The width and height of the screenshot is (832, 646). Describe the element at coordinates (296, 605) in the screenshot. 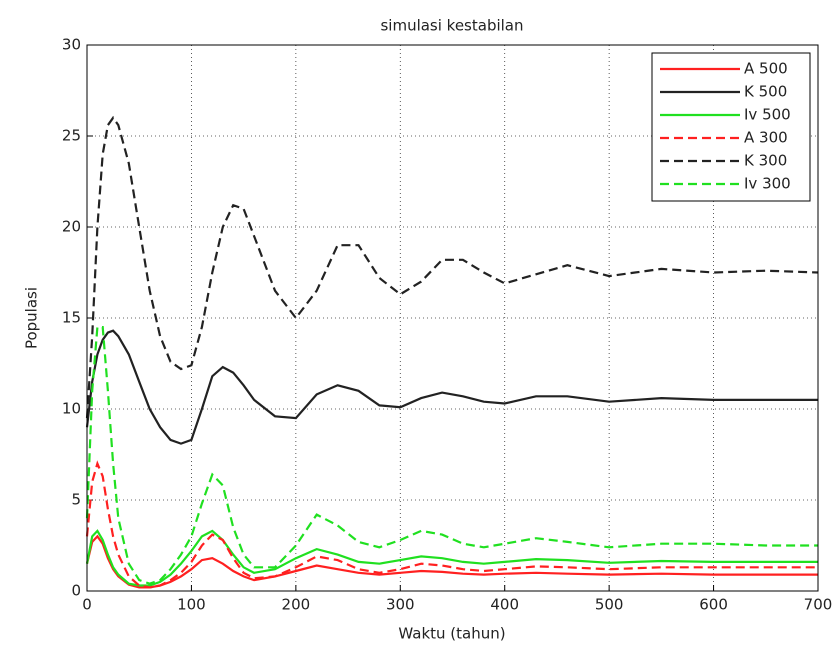

I see `x-tick-label: 200` at that location.